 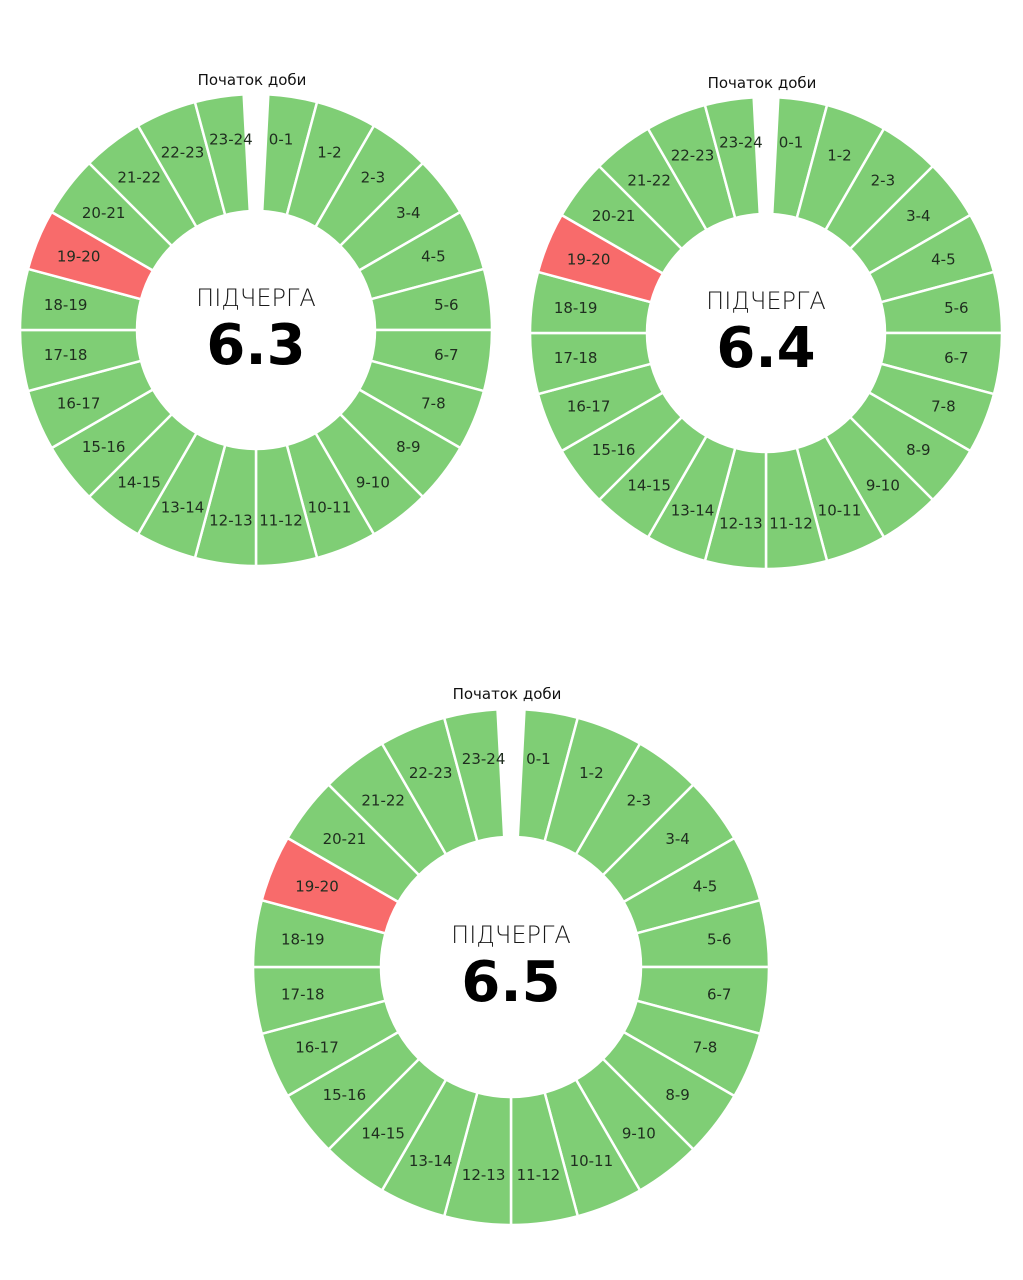 I want to click on subqueue-number: 6.3, so click(x=255, y=345).